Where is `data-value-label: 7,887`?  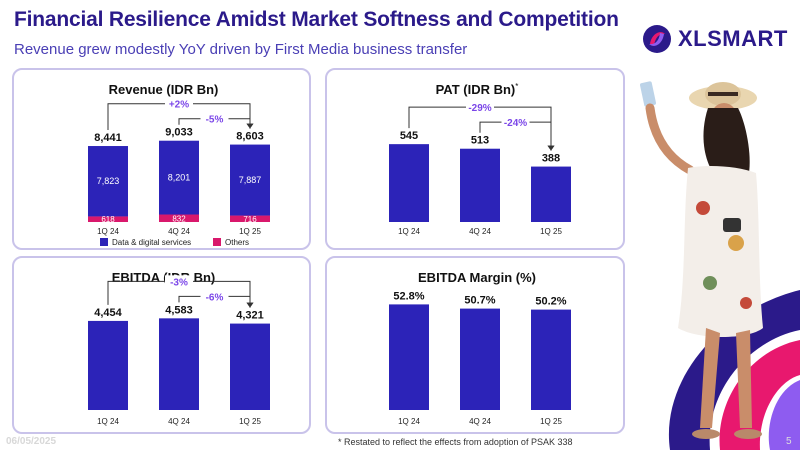
data-value-label: 7,887 is located at coordinates (250, 180).